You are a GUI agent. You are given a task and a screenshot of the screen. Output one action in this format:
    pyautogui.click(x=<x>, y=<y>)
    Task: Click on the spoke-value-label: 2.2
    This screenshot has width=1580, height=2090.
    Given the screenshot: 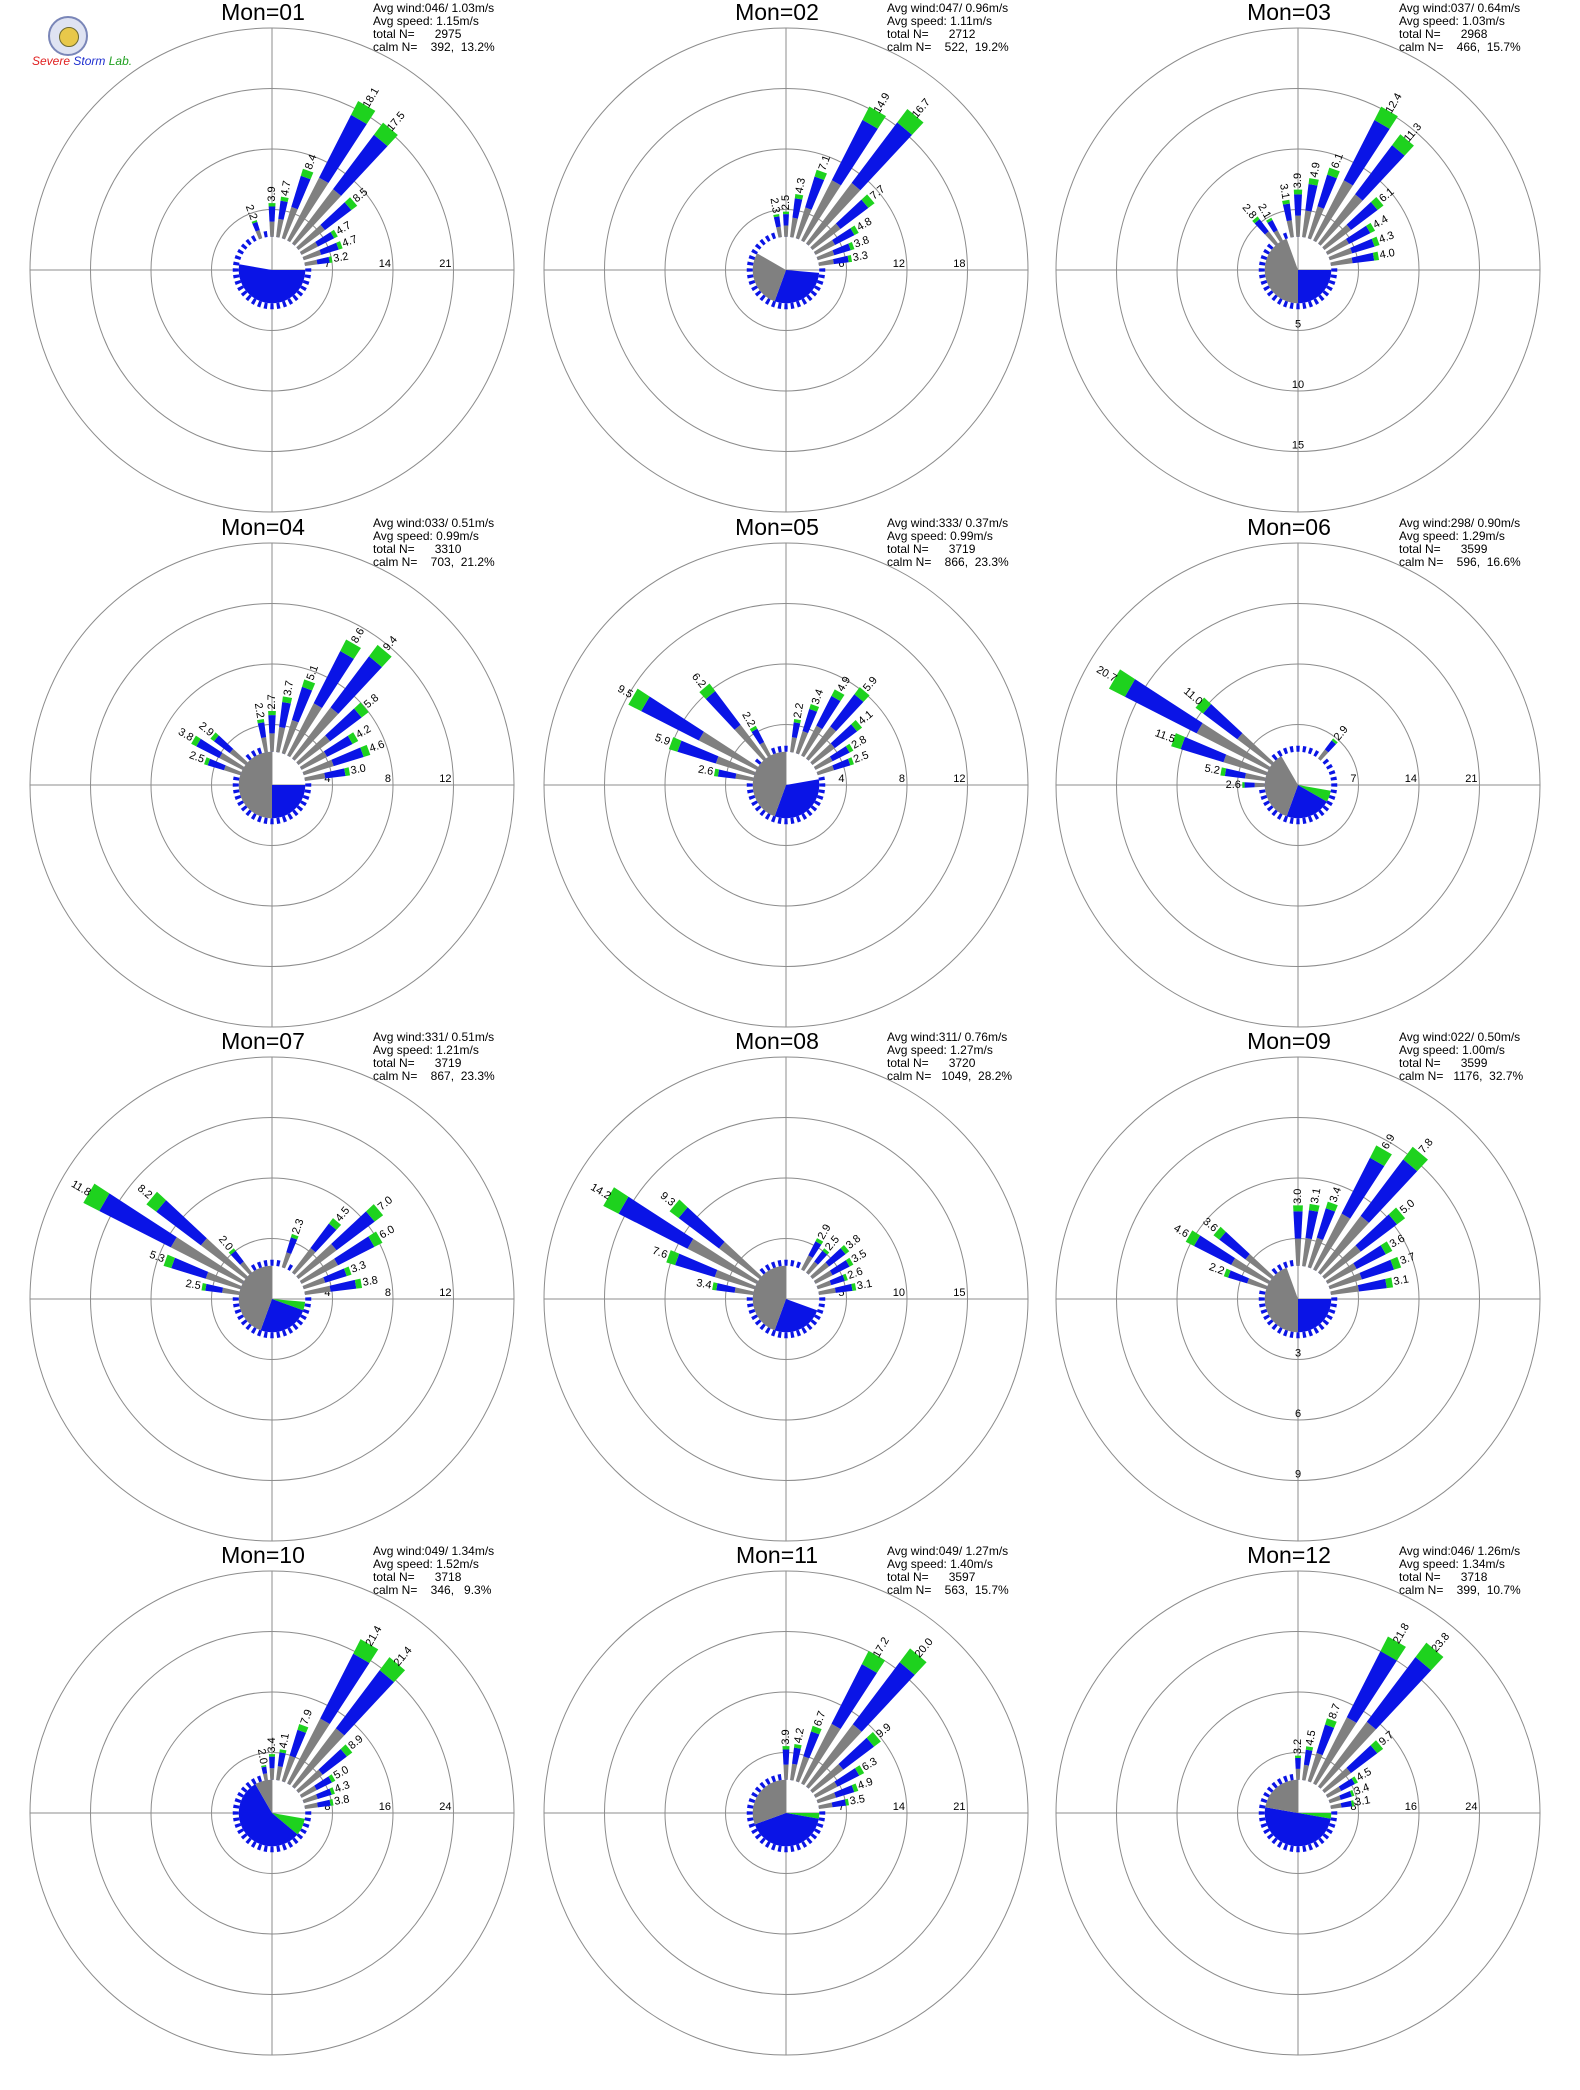 What is the action you would take?
    pyautogui.click(x=259, y=710)
    